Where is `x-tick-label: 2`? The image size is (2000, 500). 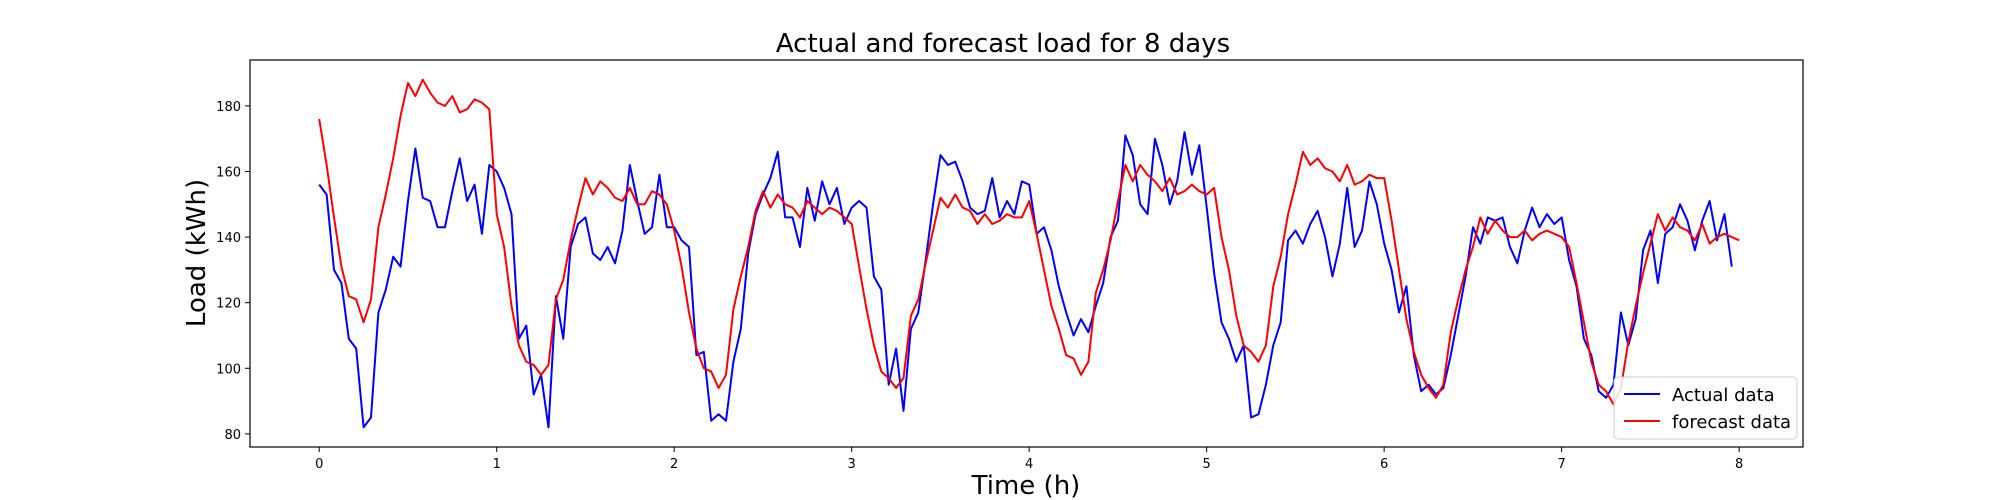
x-tick-label: 2 is located at coordinates (674, 464).